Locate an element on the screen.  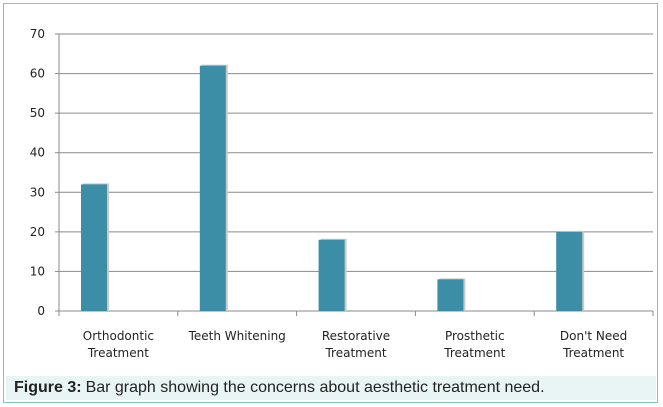
y-tick-label: 70 is located at coordinates (37, 34).